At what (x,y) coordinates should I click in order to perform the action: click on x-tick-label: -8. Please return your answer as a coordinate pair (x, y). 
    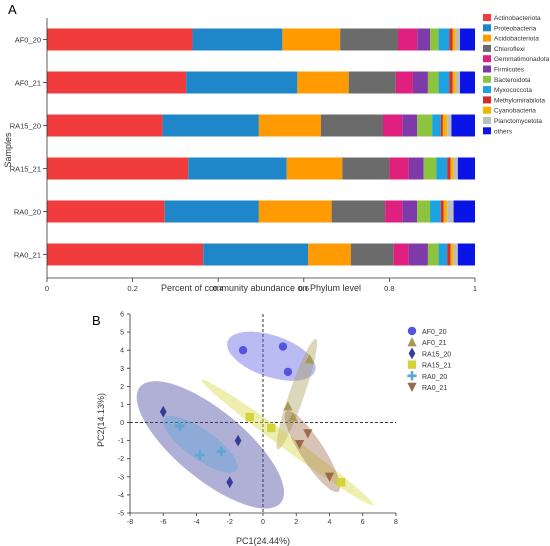
    Looking at the image, I should click on (130, 522).